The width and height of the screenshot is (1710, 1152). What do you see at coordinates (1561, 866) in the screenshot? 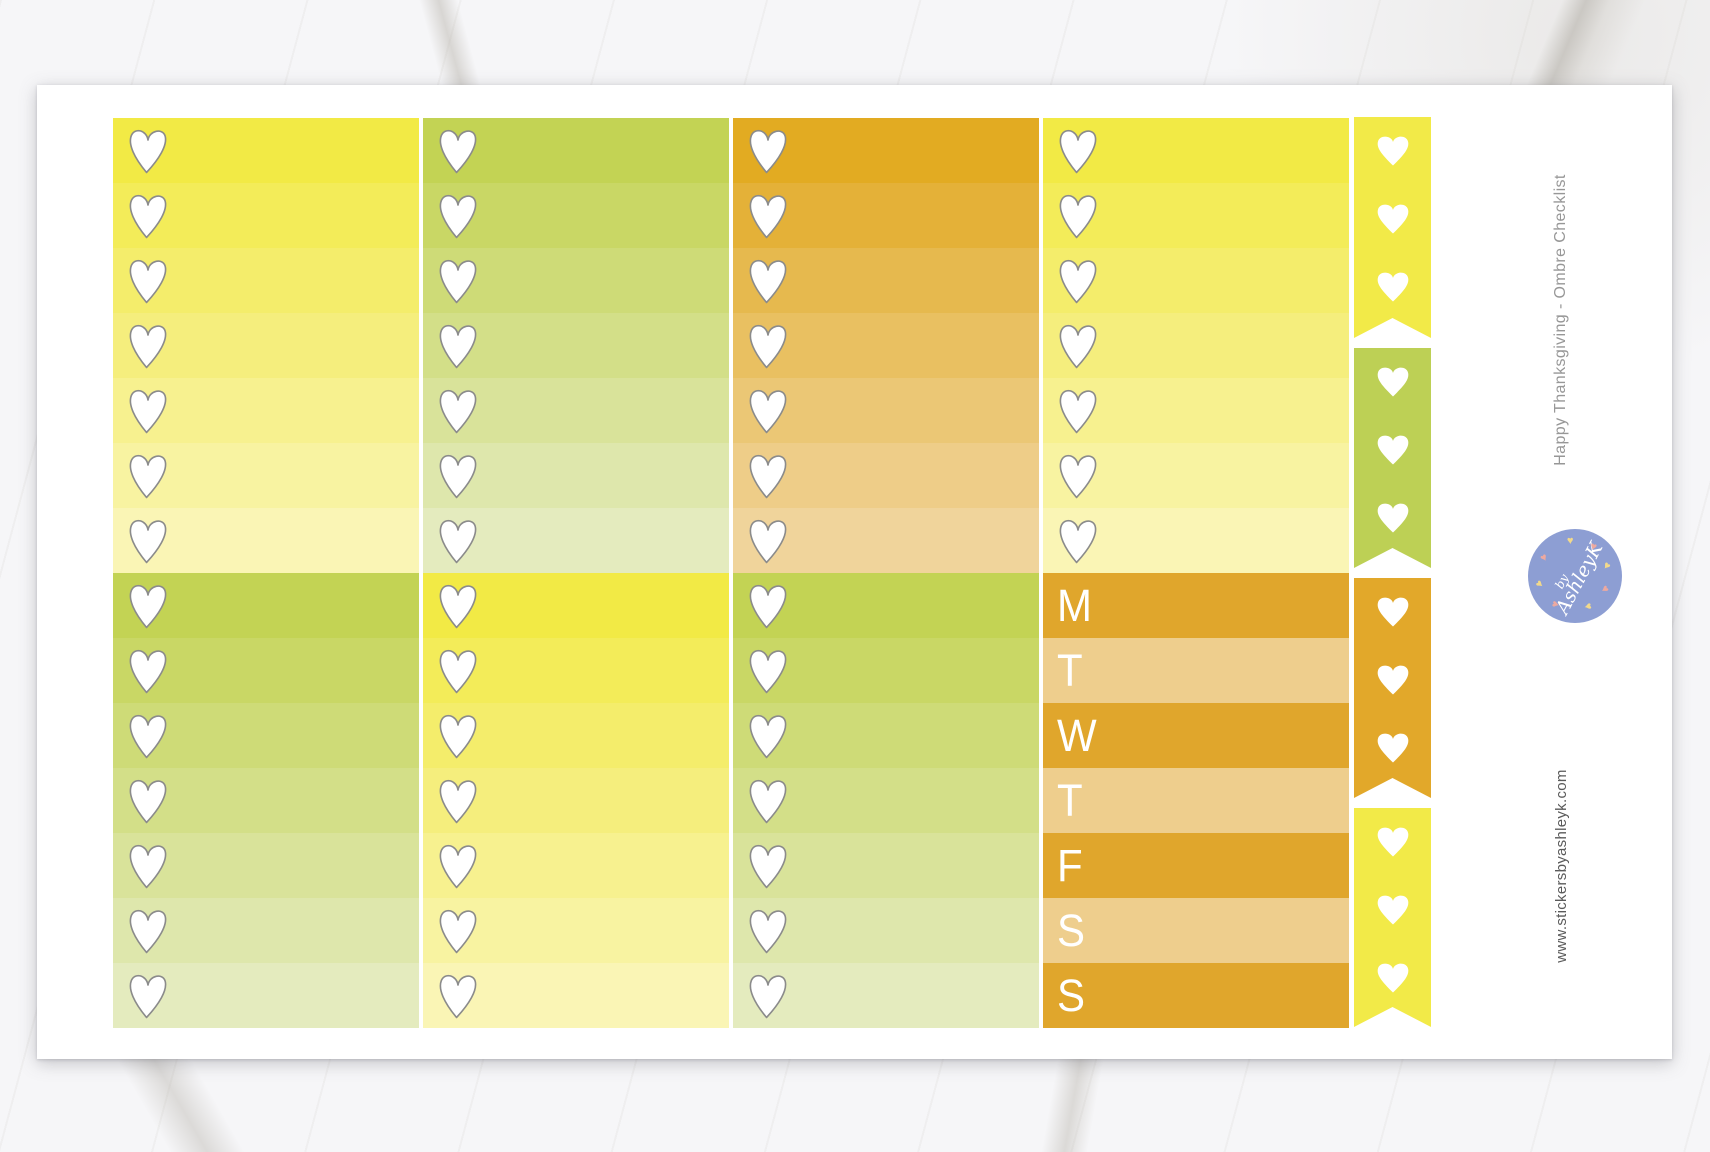
I see `website-vertical: www.stickersbyashleyk.com` at bounding box center [1561, 866].